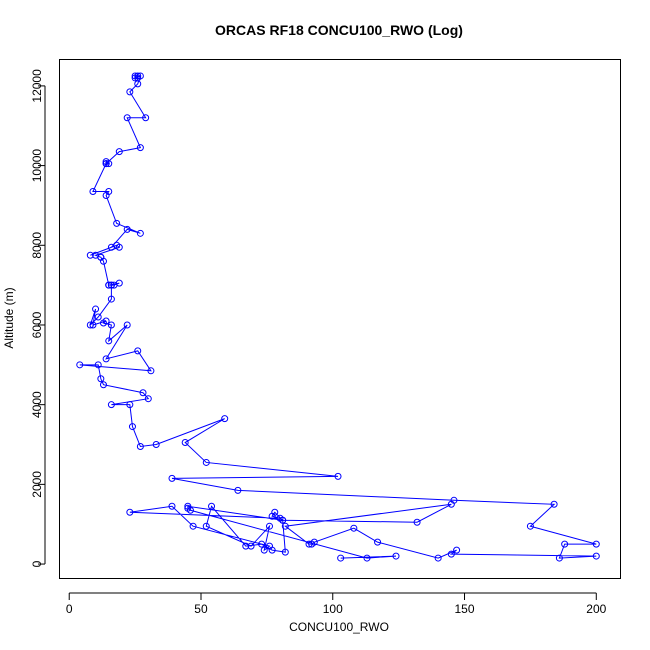 Image resolution: width=650 pixels, height=650 pixels. I want to click on x-tick-label: 150, so click(465, 609).